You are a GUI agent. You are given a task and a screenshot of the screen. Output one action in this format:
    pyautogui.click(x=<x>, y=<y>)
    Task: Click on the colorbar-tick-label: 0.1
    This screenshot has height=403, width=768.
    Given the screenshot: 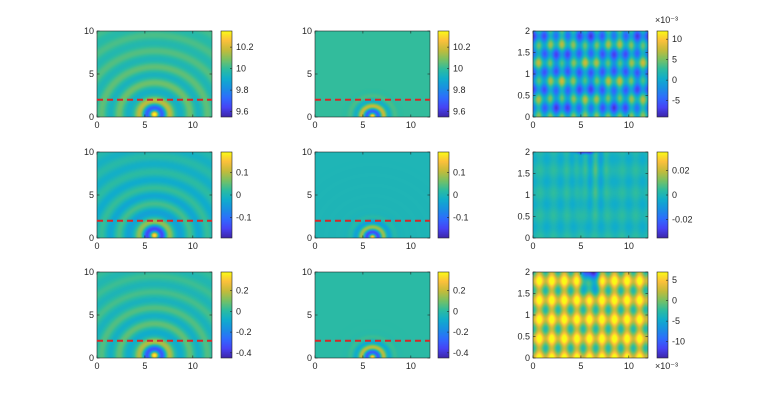 What is the action you would take?
    pyautogui.click(x=459, y=172)
    